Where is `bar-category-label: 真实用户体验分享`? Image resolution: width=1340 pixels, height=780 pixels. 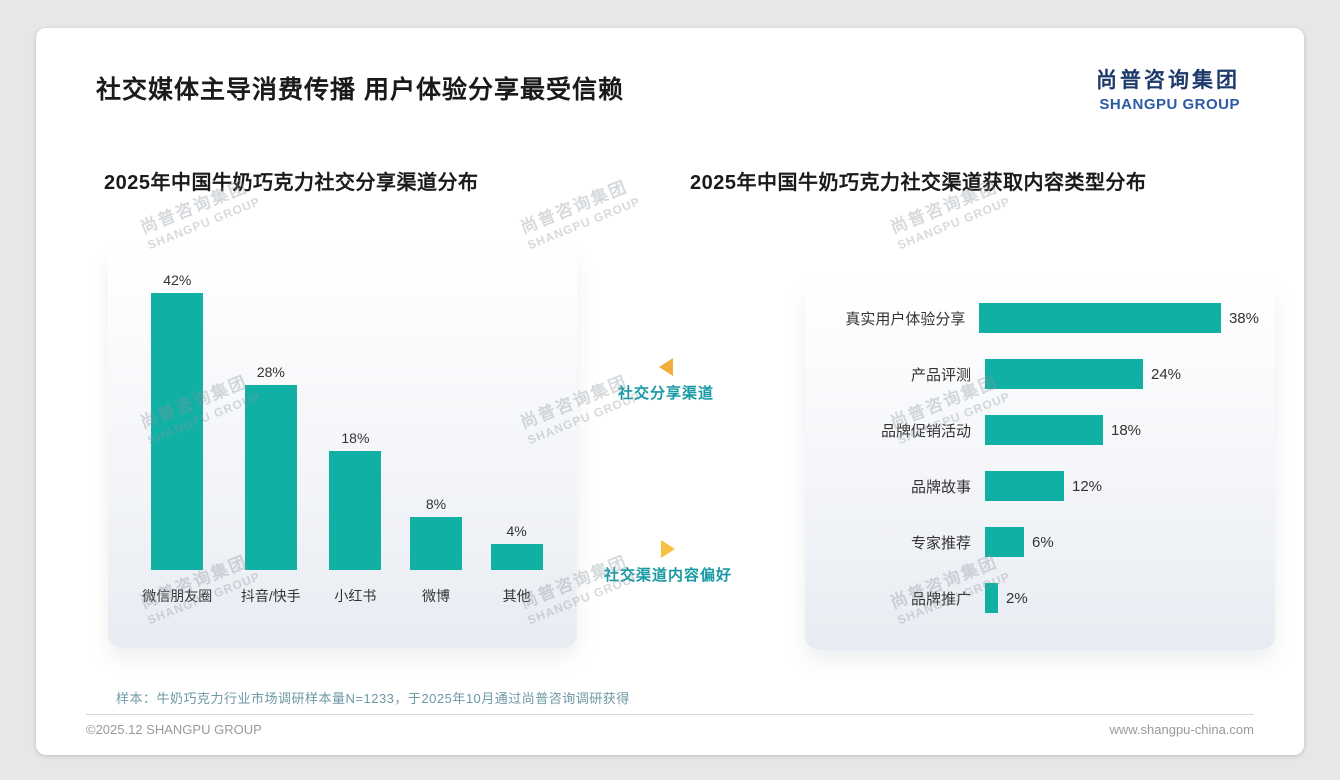 bar-category-label: 真实用户体验分享 is located at coordinates (905, 319).